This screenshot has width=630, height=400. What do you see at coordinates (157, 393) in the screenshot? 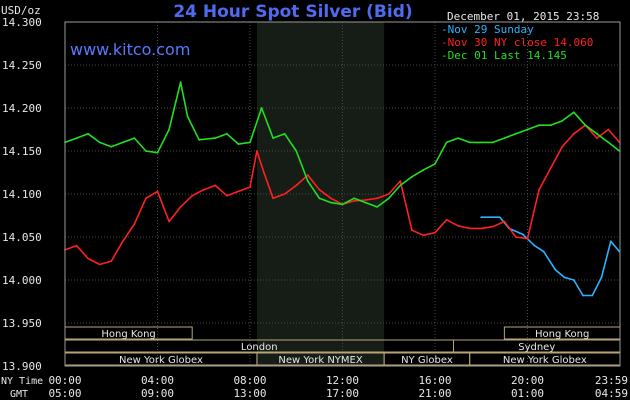
I see `x-tick-gmt: 09:00` at bounding box center [157, 393].